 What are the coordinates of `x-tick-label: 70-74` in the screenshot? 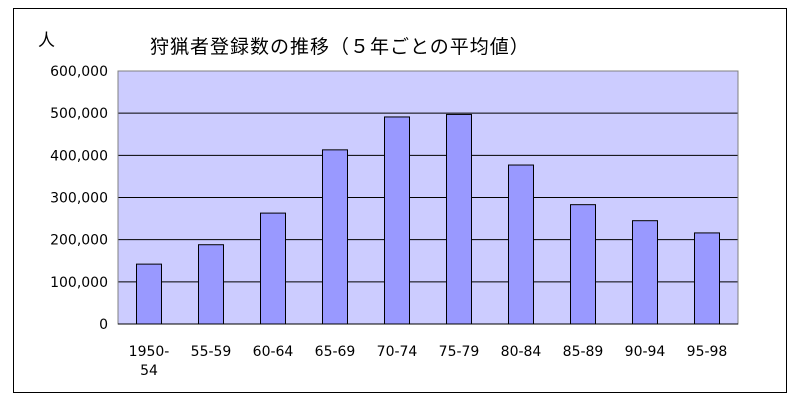 It's located at (397, 352).